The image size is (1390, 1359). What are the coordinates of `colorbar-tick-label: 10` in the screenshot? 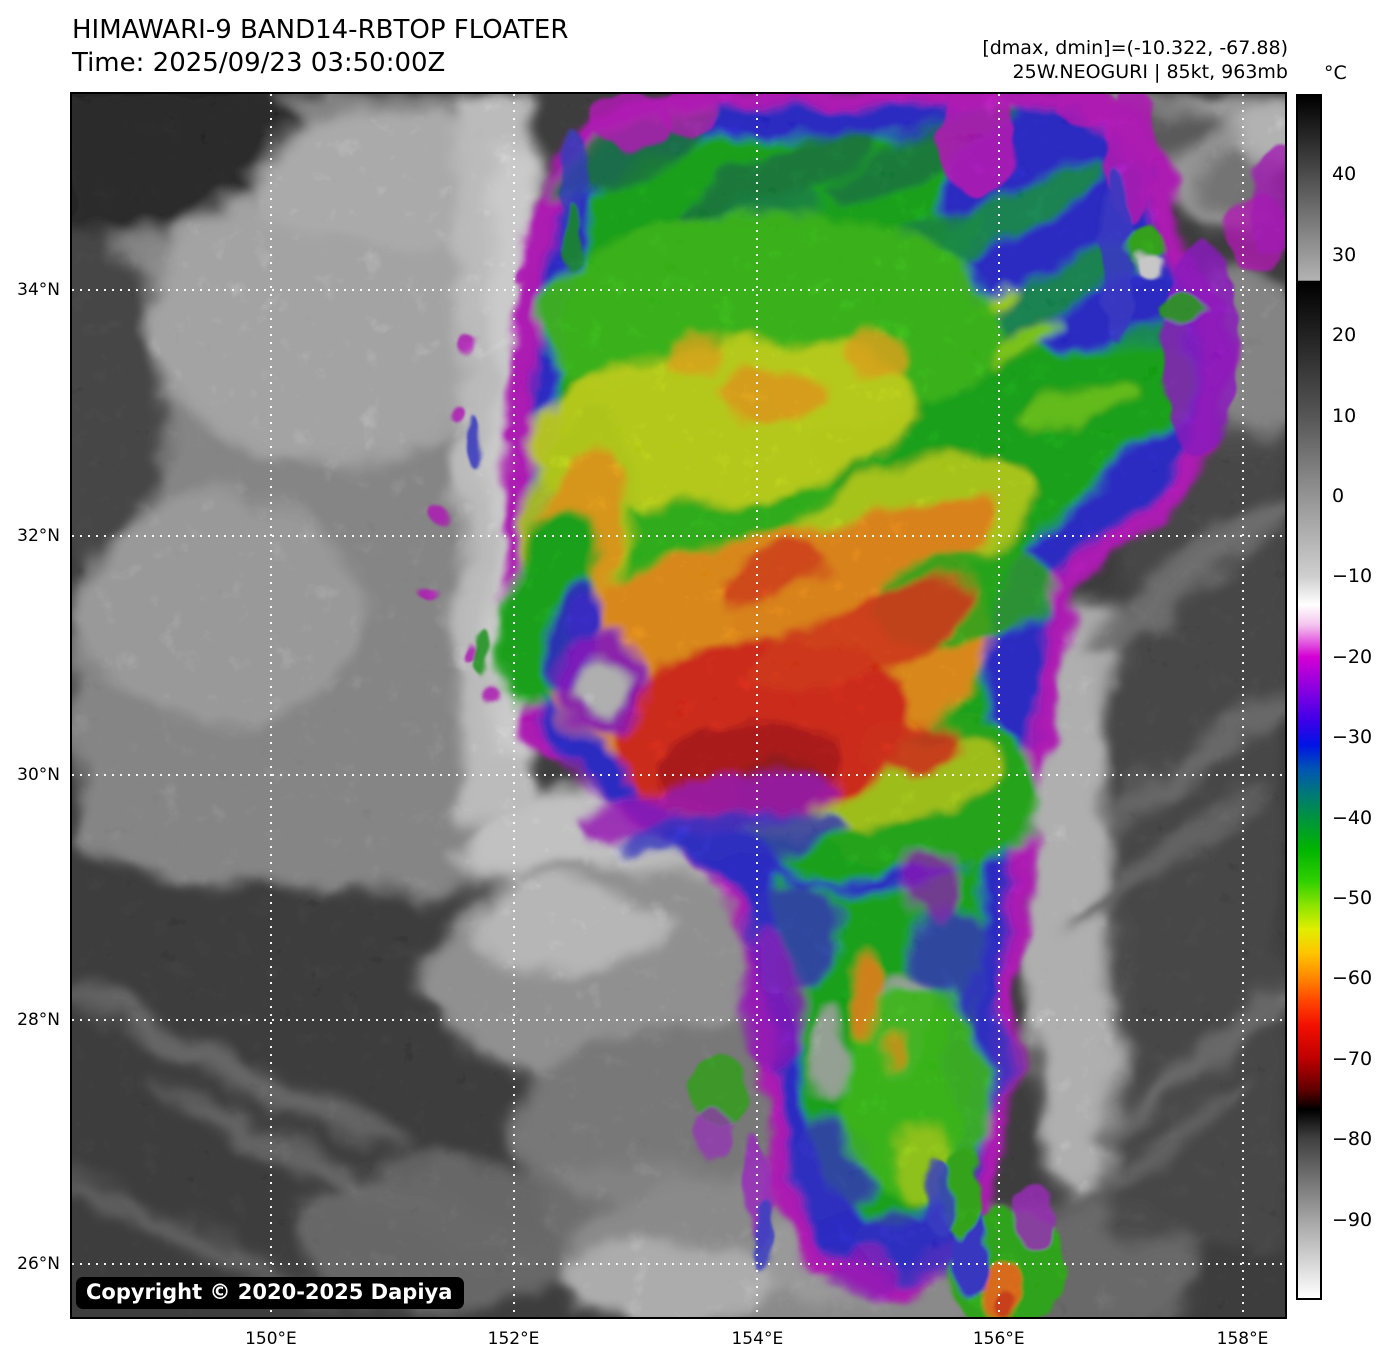 It's located at (1344, 415).